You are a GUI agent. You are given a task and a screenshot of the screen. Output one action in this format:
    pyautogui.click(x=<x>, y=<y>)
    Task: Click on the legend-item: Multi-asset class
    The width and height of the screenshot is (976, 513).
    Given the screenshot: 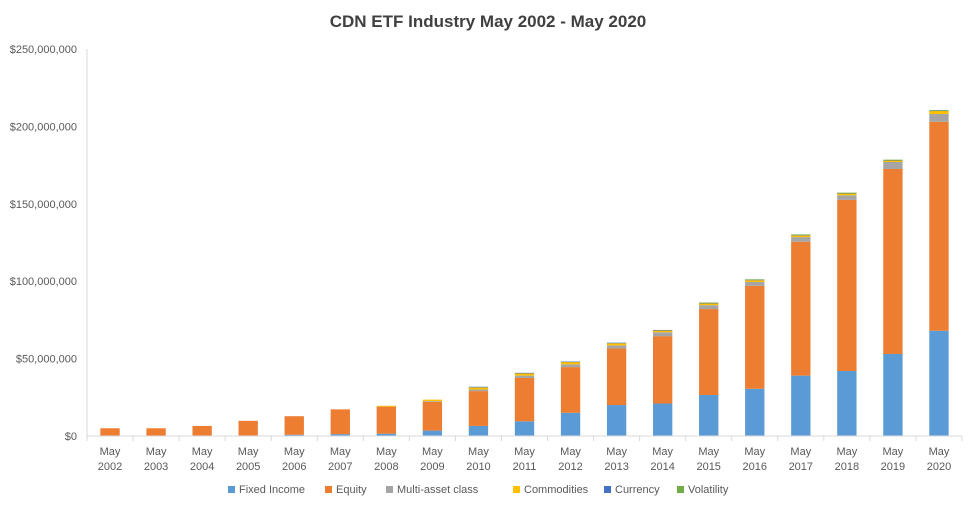 What is the action you would take?
    pyautogui.click(x=432, y=490)
    